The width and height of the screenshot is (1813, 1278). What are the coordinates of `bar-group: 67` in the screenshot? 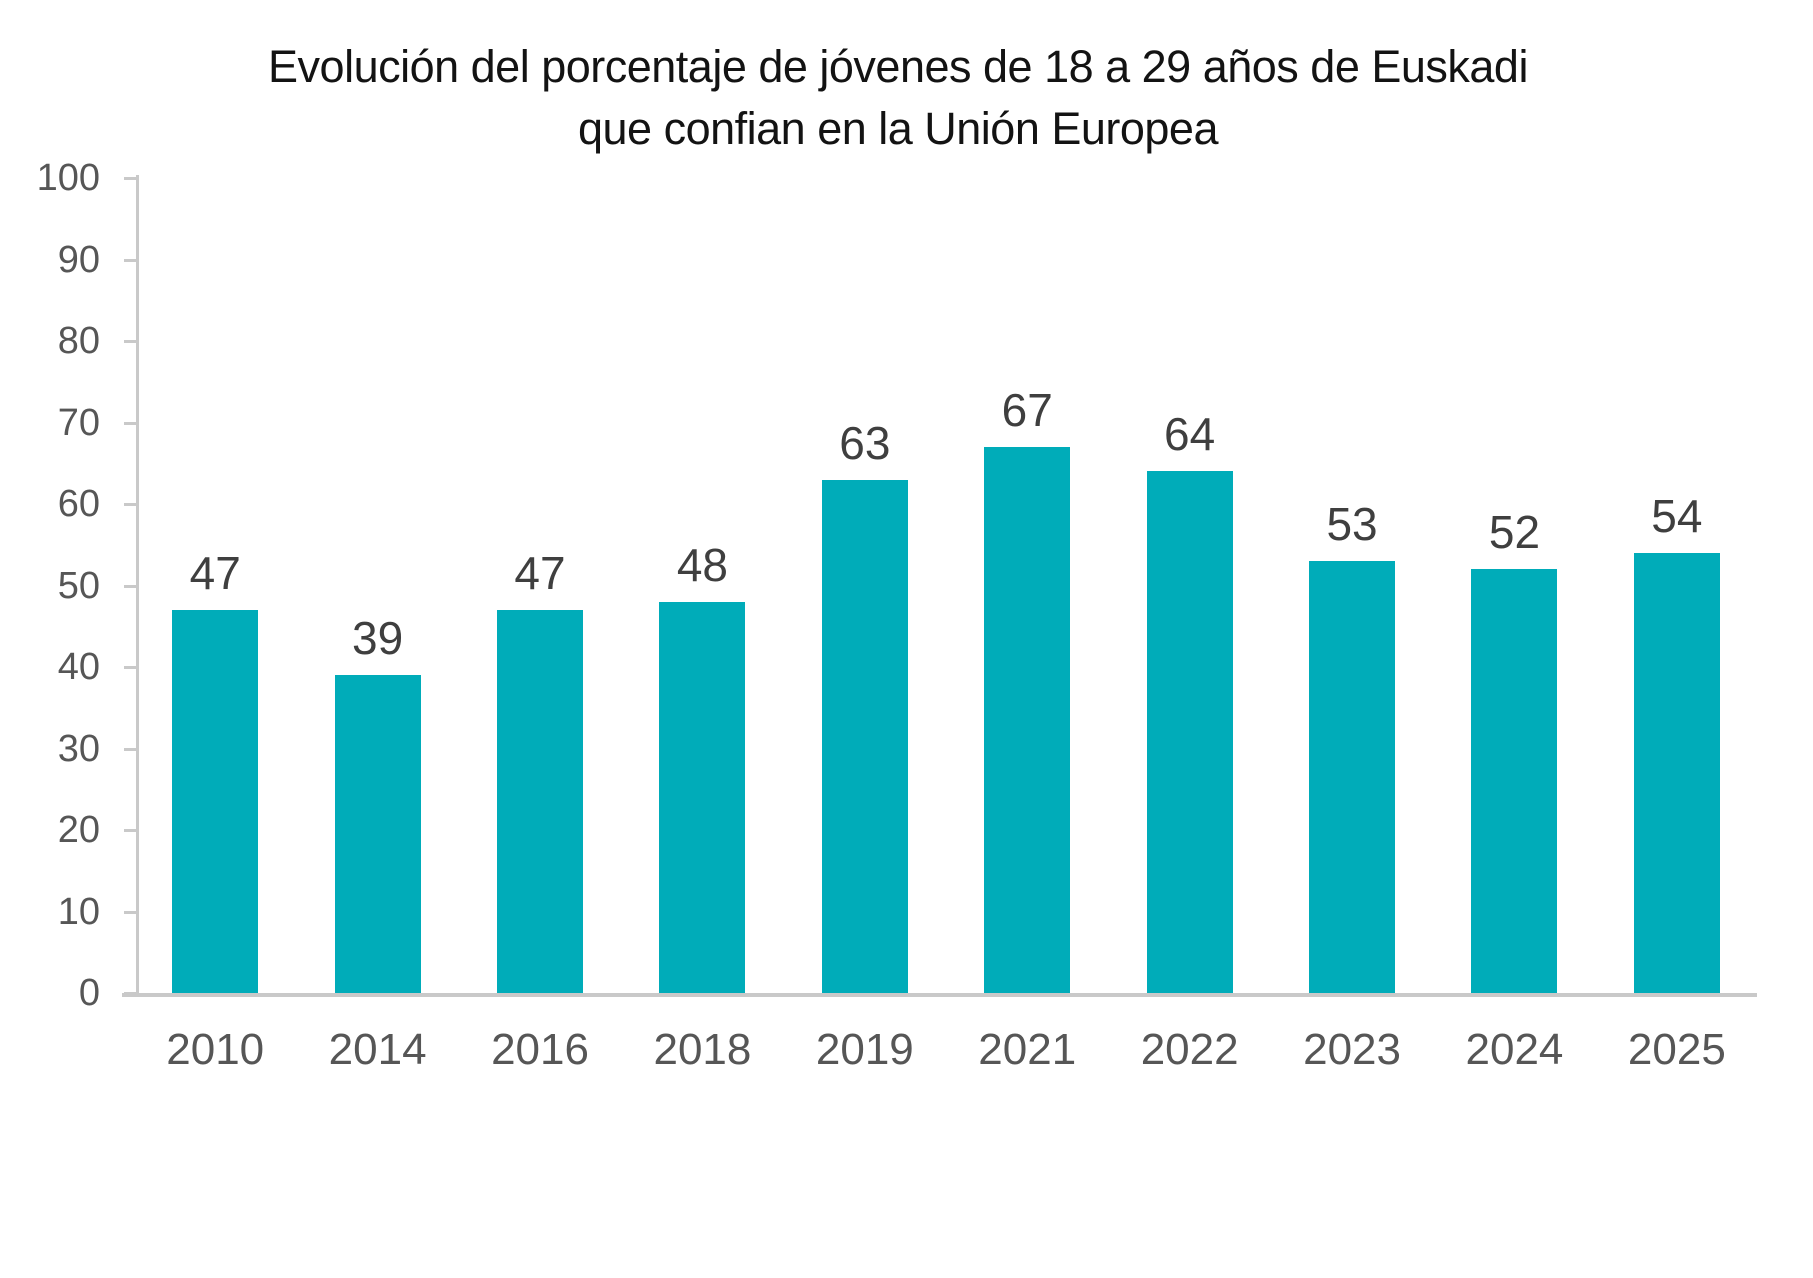 It's located at (1027, 585).